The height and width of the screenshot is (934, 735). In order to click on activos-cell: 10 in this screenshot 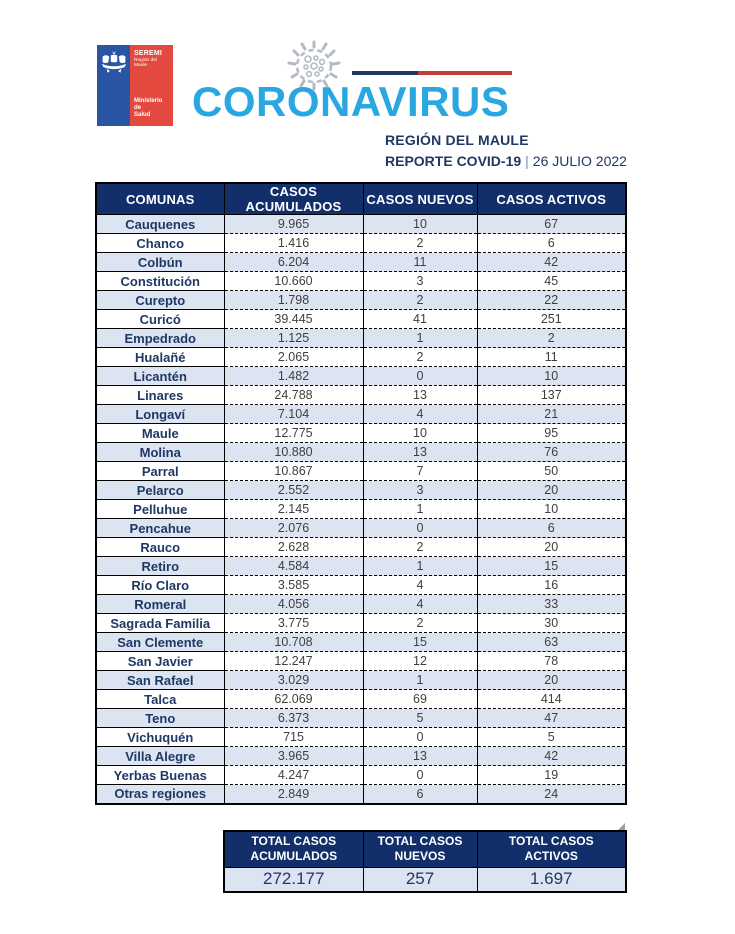, I will do `click(551, 509)`.